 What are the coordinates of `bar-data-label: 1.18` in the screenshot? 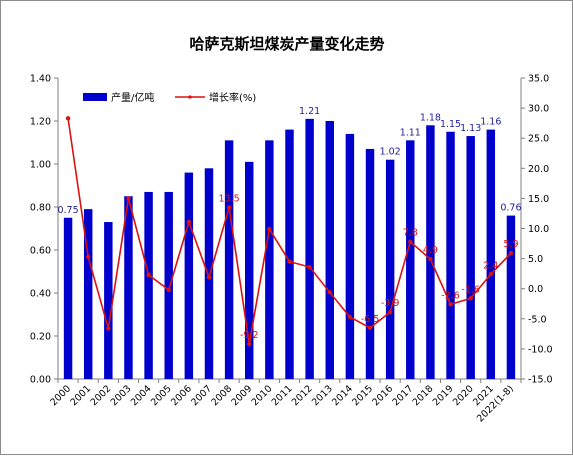 It's located at (430, 117).